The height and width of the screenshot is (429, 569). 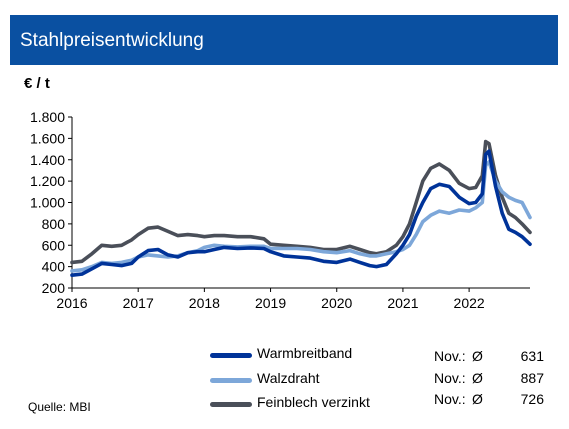 I want to click on source-note: Quelle: MBI, so click(x=59, y=407).